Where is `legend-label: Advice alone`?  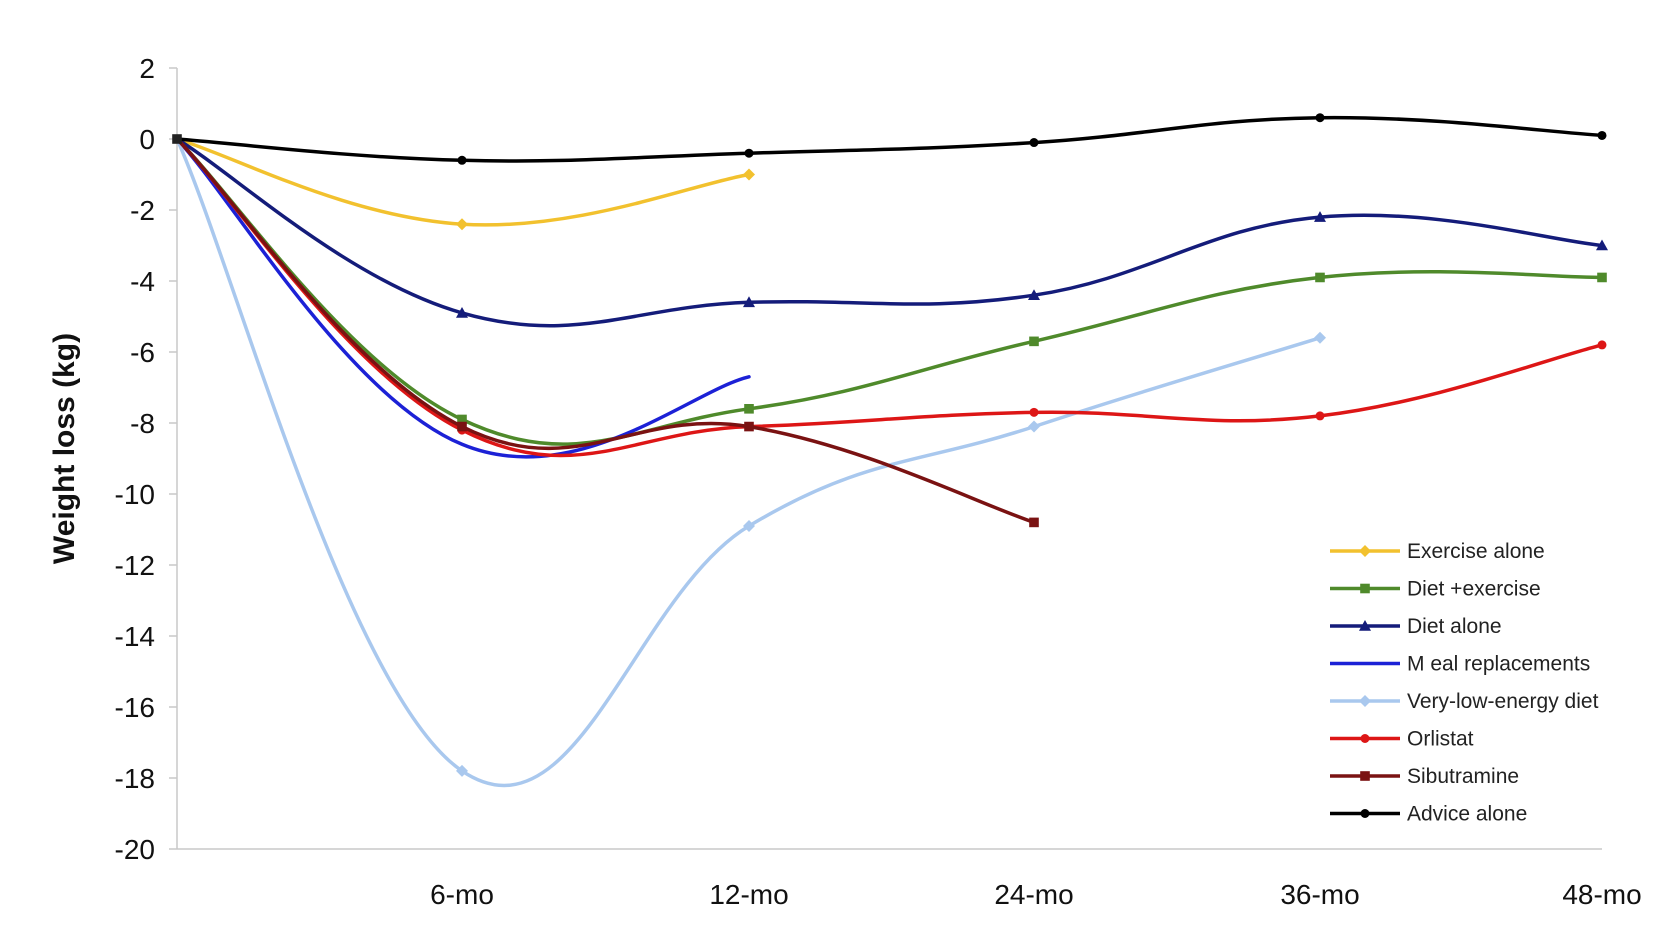
legend-label: Advice alone is located at coordinates (1467, 814).